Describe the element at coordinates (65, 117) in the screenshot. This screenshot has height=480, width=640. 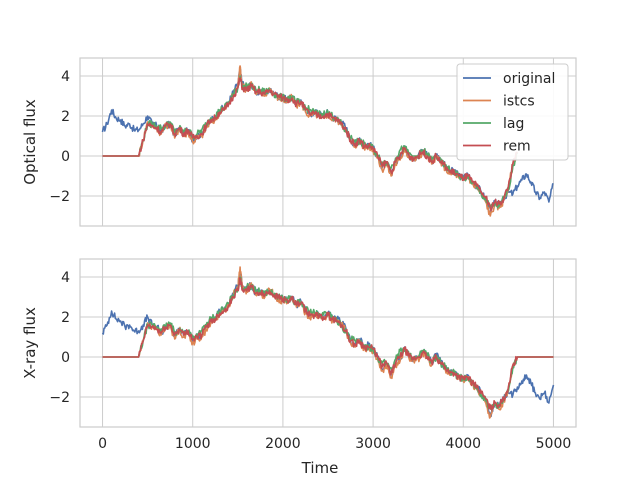
I see `y-tick-label-optical: 2` at that location.